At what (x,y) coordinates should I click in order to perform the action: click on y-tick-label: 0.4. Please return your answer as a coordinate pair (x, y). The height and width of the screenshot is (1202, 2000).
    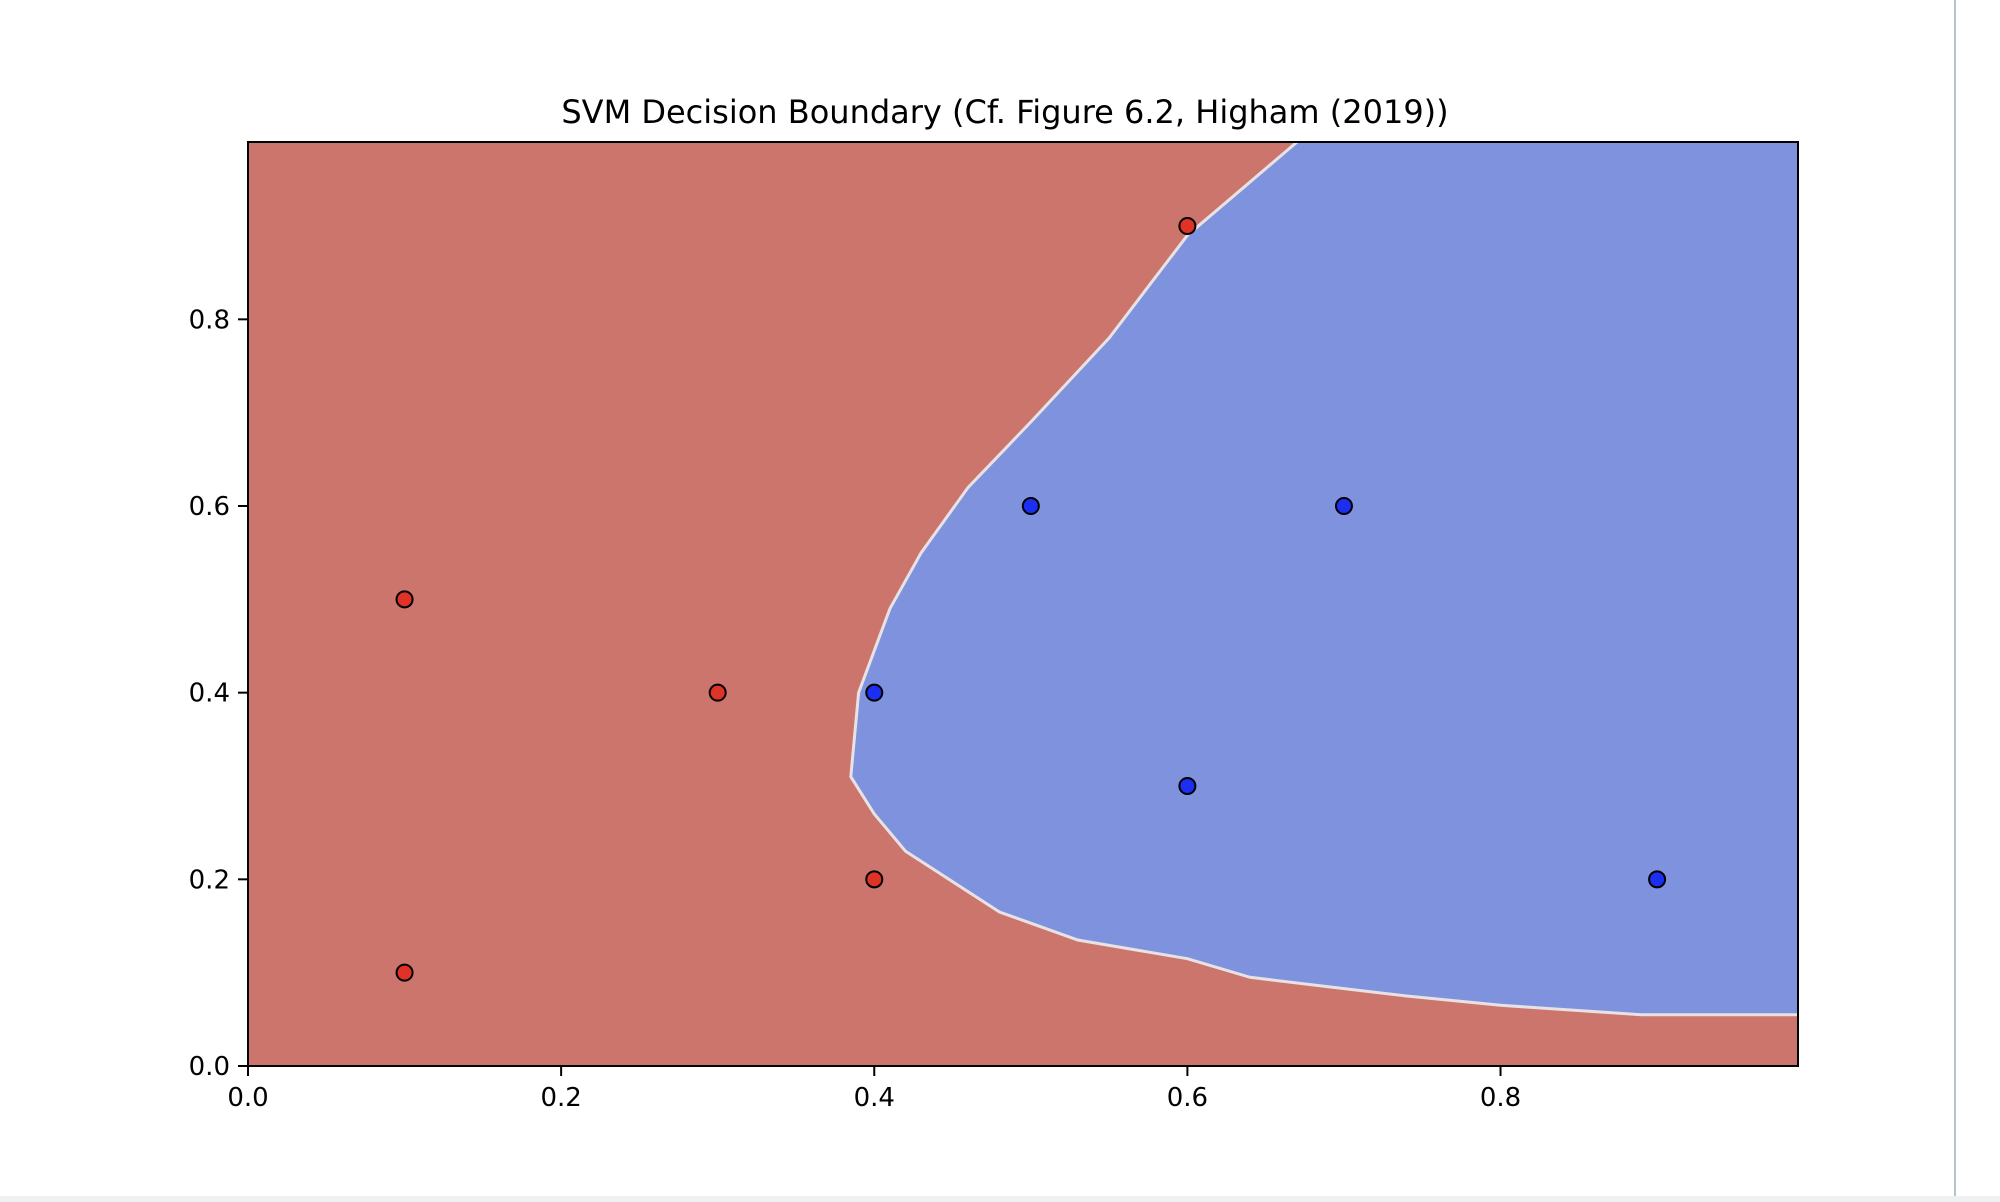
    Looking at the image, I should click on (209, 694).